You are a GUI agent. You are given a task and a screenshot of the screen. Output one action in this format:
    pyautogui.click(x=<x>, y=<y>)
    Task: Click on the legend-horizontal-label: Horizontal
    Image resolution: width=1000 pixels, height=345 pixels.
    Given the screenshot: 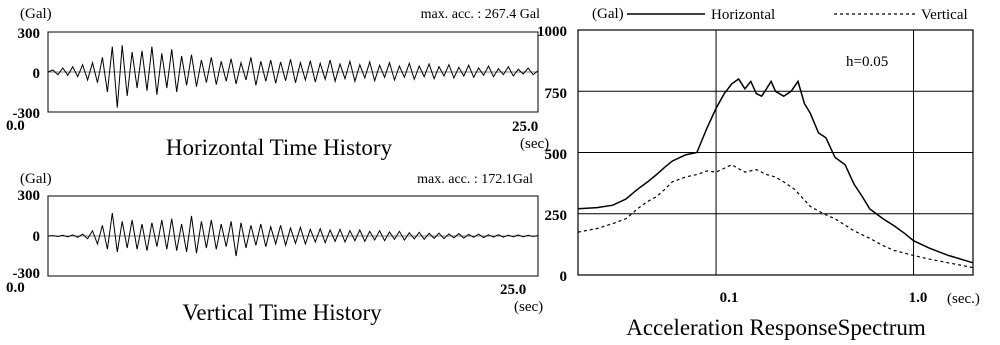 What is the action you would take?
    pyautogui.click(x=743, y=15)
    